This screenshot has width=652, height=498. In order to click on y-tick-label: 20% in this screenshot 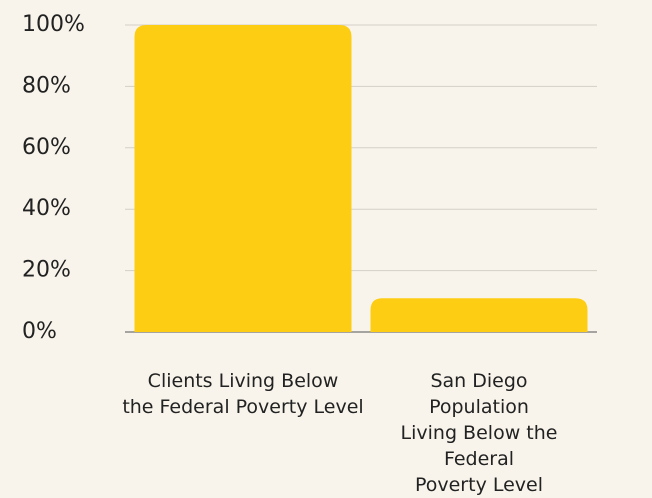, I will do `click(46, 270)`.